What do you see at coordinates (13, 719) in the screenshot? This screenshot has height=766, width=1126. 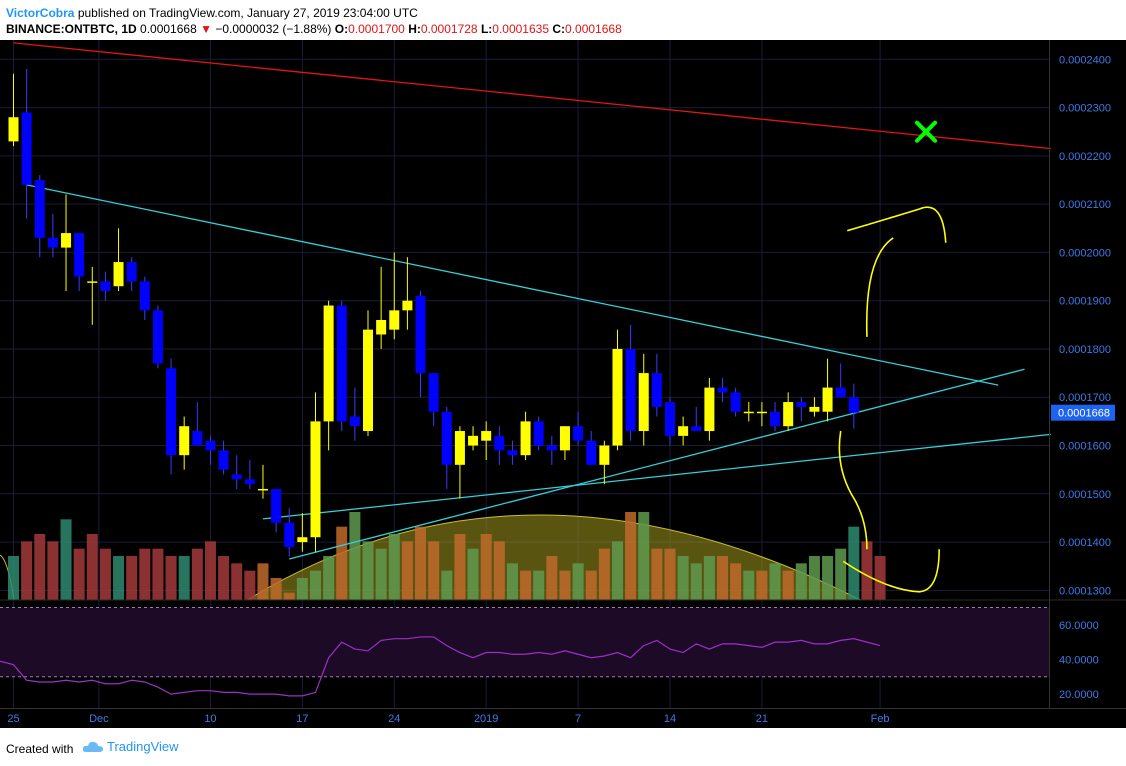 I see `time-tick-label: 25` at bounding box center [13, 719].